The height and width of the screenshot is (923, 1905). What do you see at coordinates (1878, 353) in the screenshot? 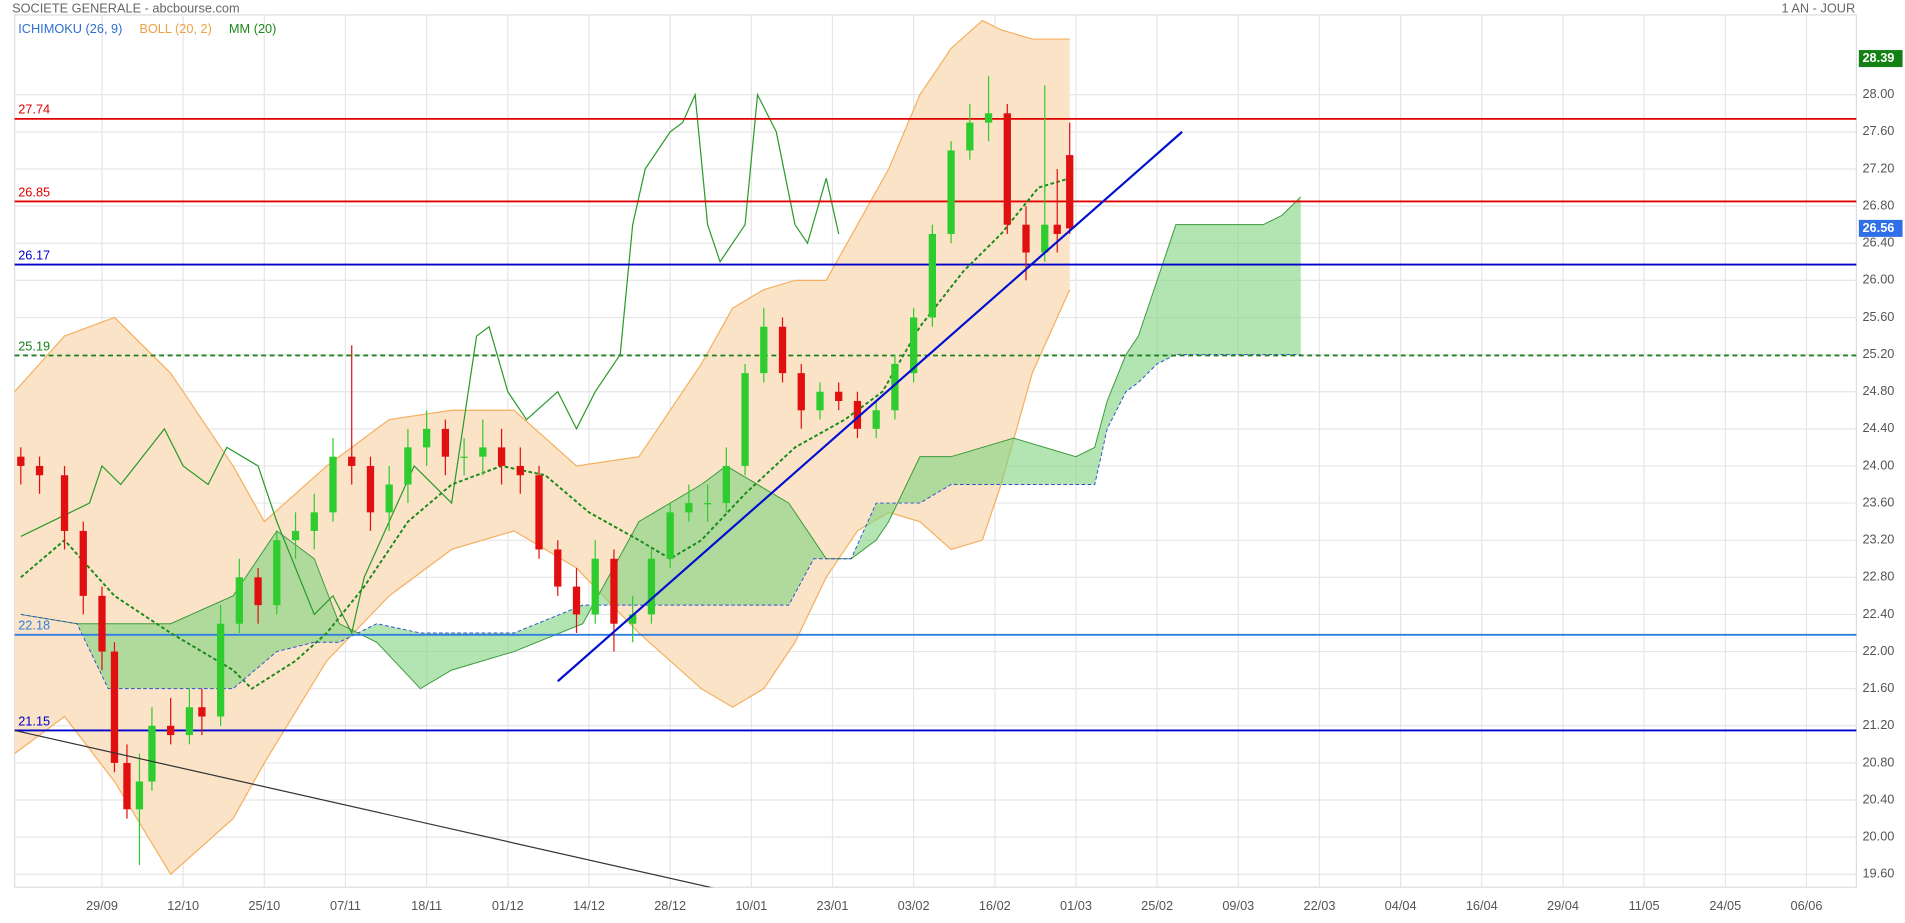
I see `y-tick-label: 25.20` at bounding box center [1878, 353].